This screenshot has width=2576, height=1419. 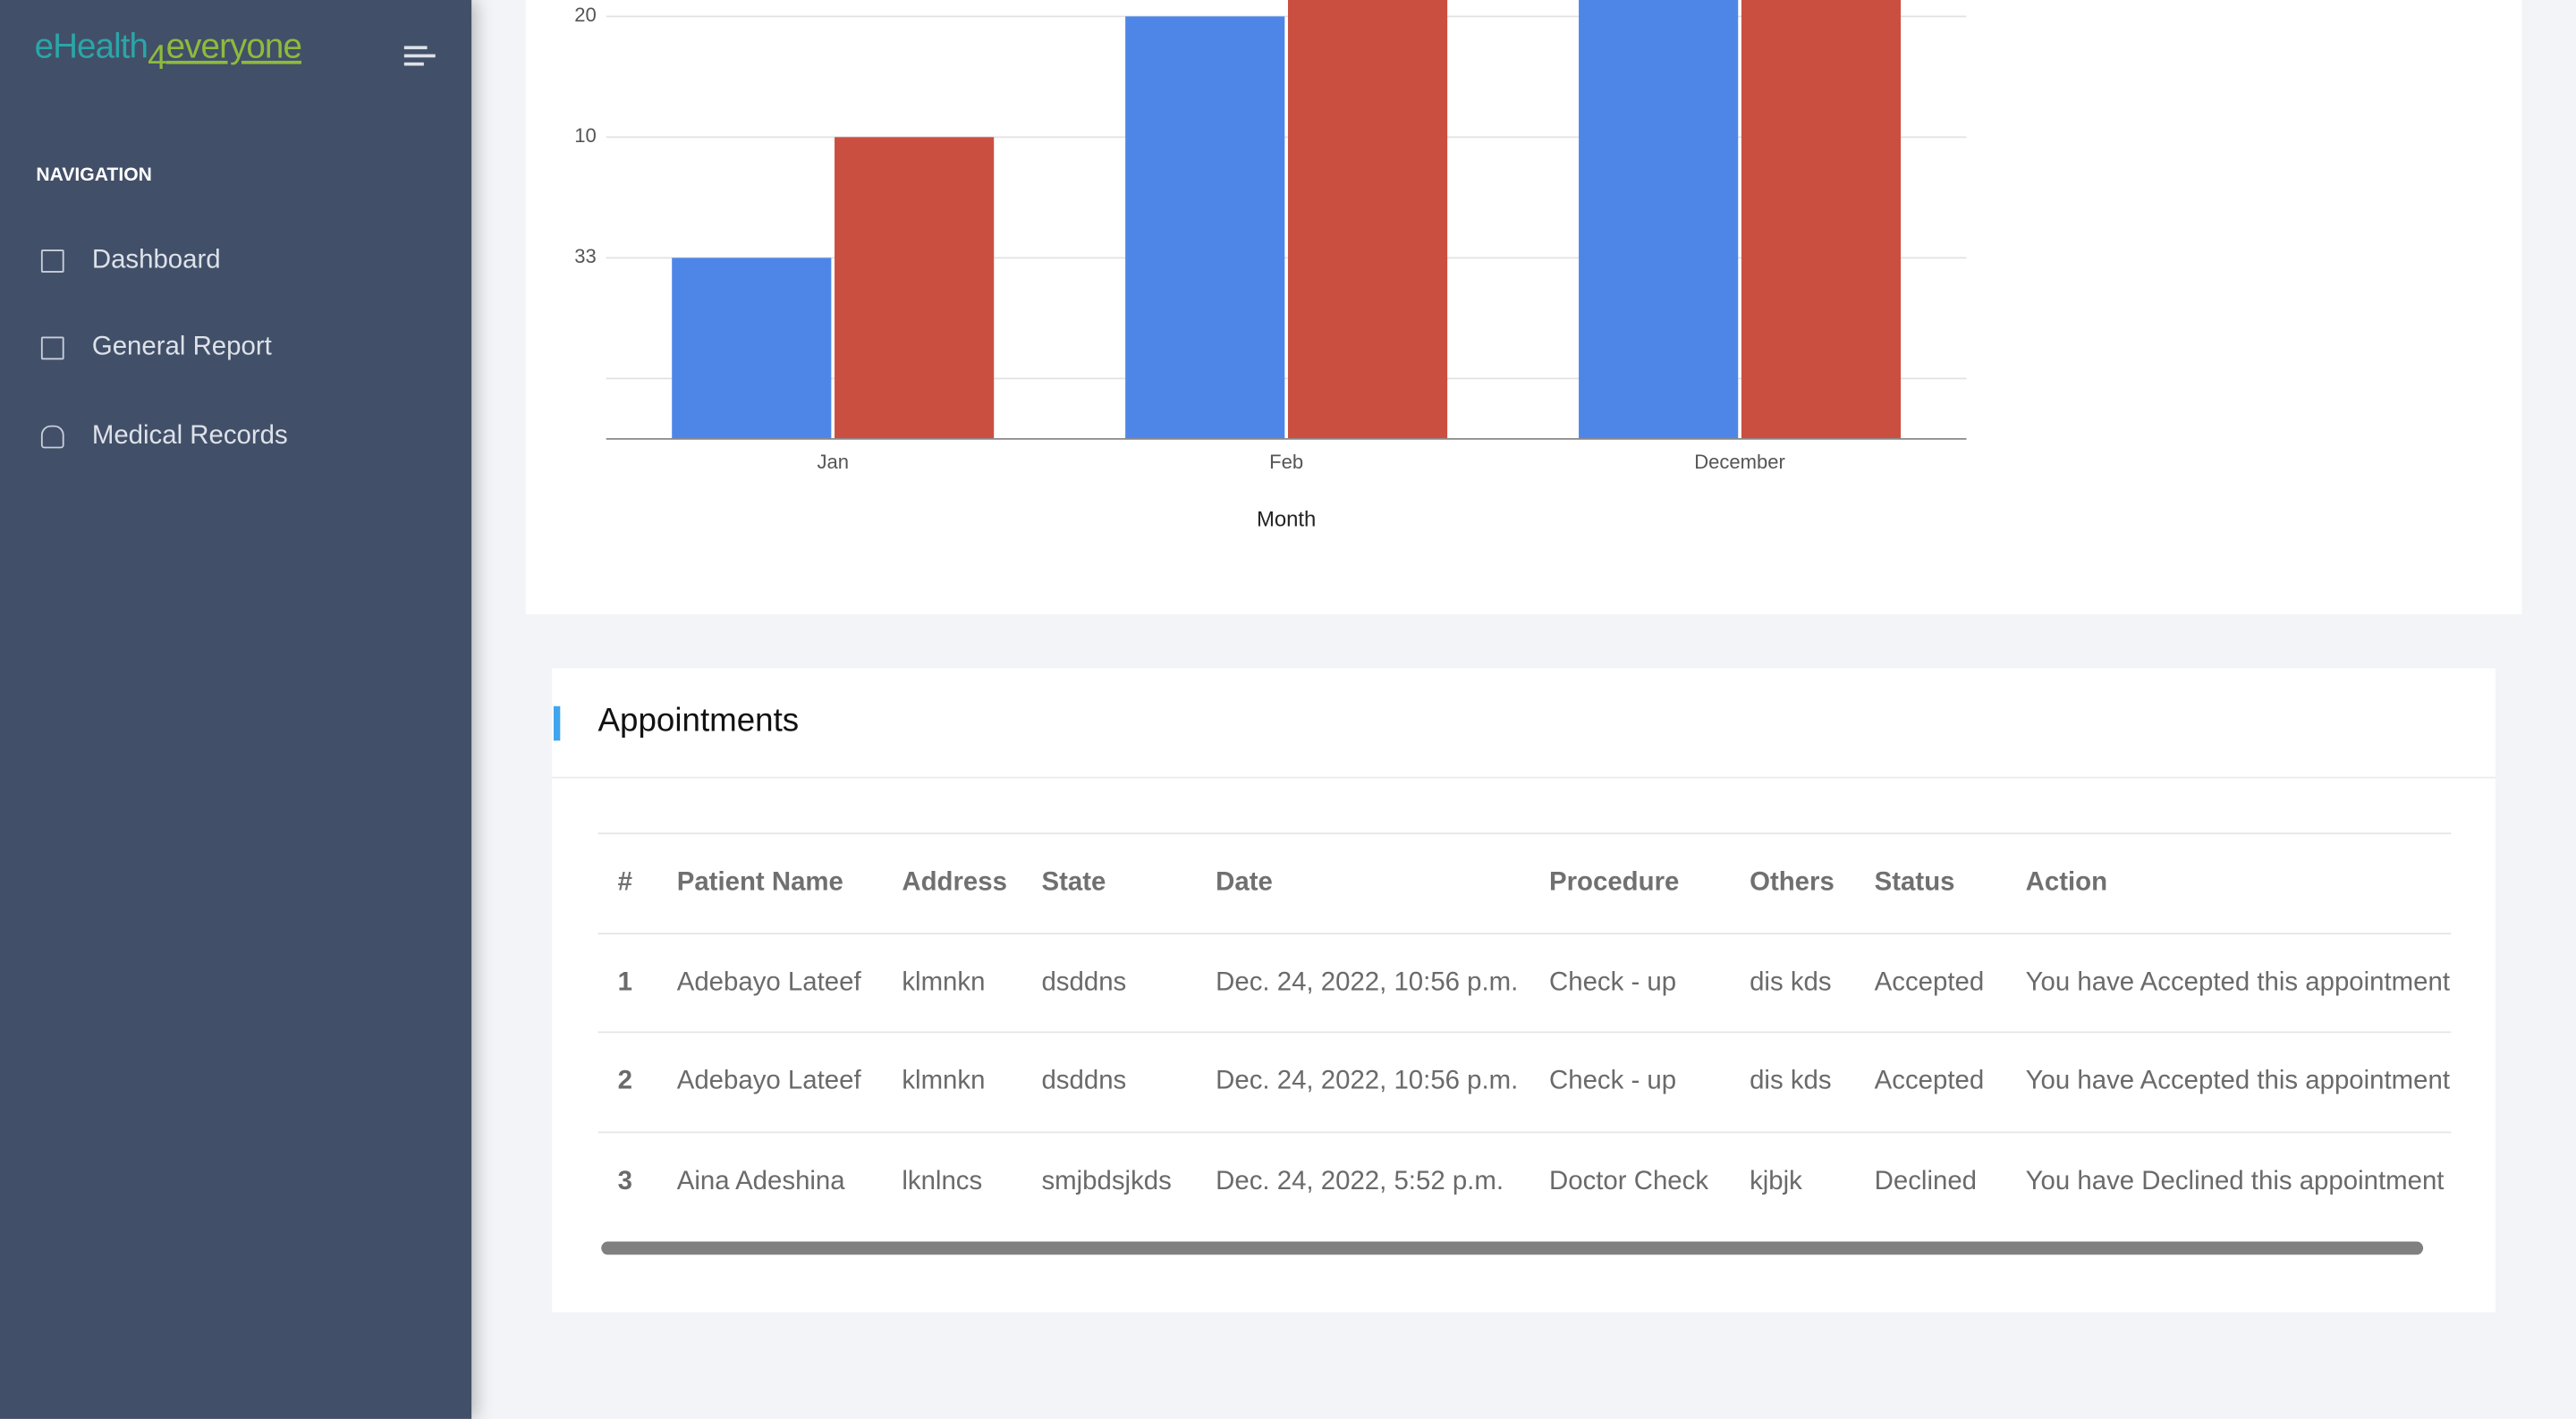 What do you see at coordinates (624, 982) in the screenshot?
I see `table-cell: 1` at bounding box center [624, 982].